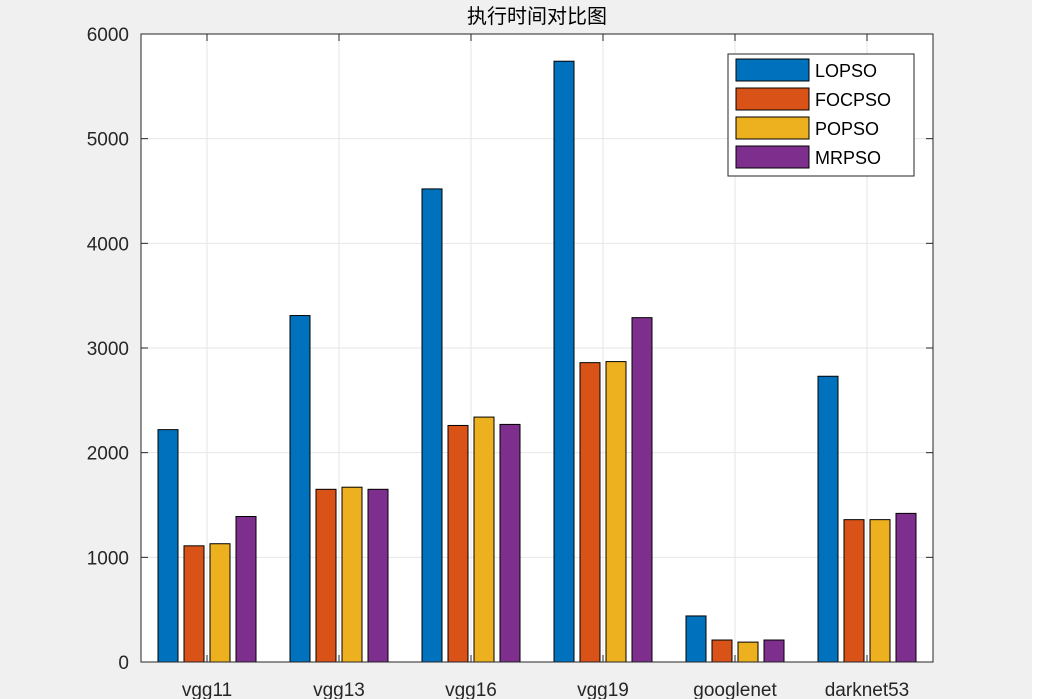  Describe the element at coordinates (432, 425) in the screenshot. I see `bar-lopso-vgg16` at that location.